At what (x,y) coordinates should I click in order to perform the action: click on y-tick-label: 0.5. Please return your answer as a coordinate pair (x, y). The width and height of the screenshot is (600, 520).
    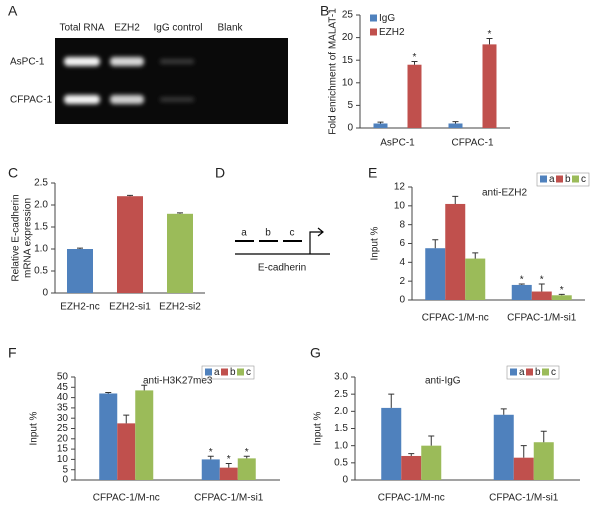
    Looking at the image, I should click on (41, 271).